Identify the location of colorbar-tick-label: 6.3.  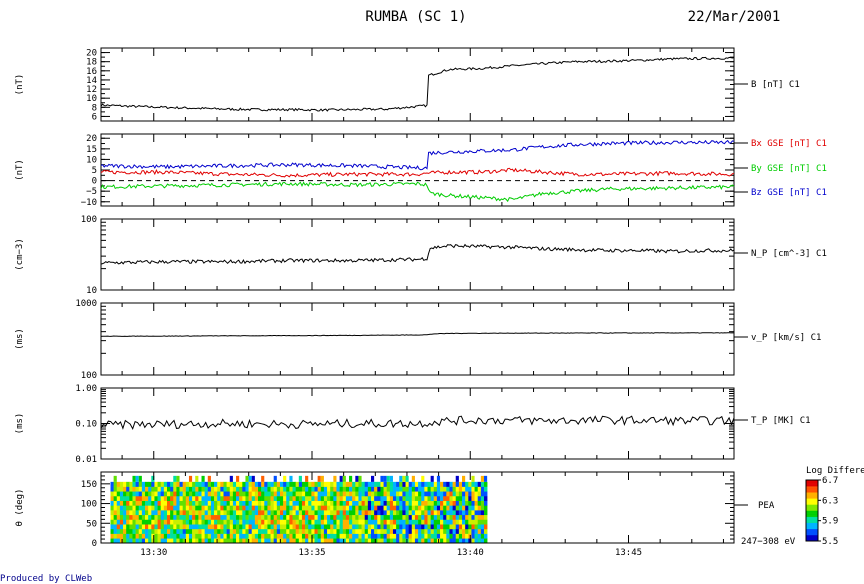
(830, 501).